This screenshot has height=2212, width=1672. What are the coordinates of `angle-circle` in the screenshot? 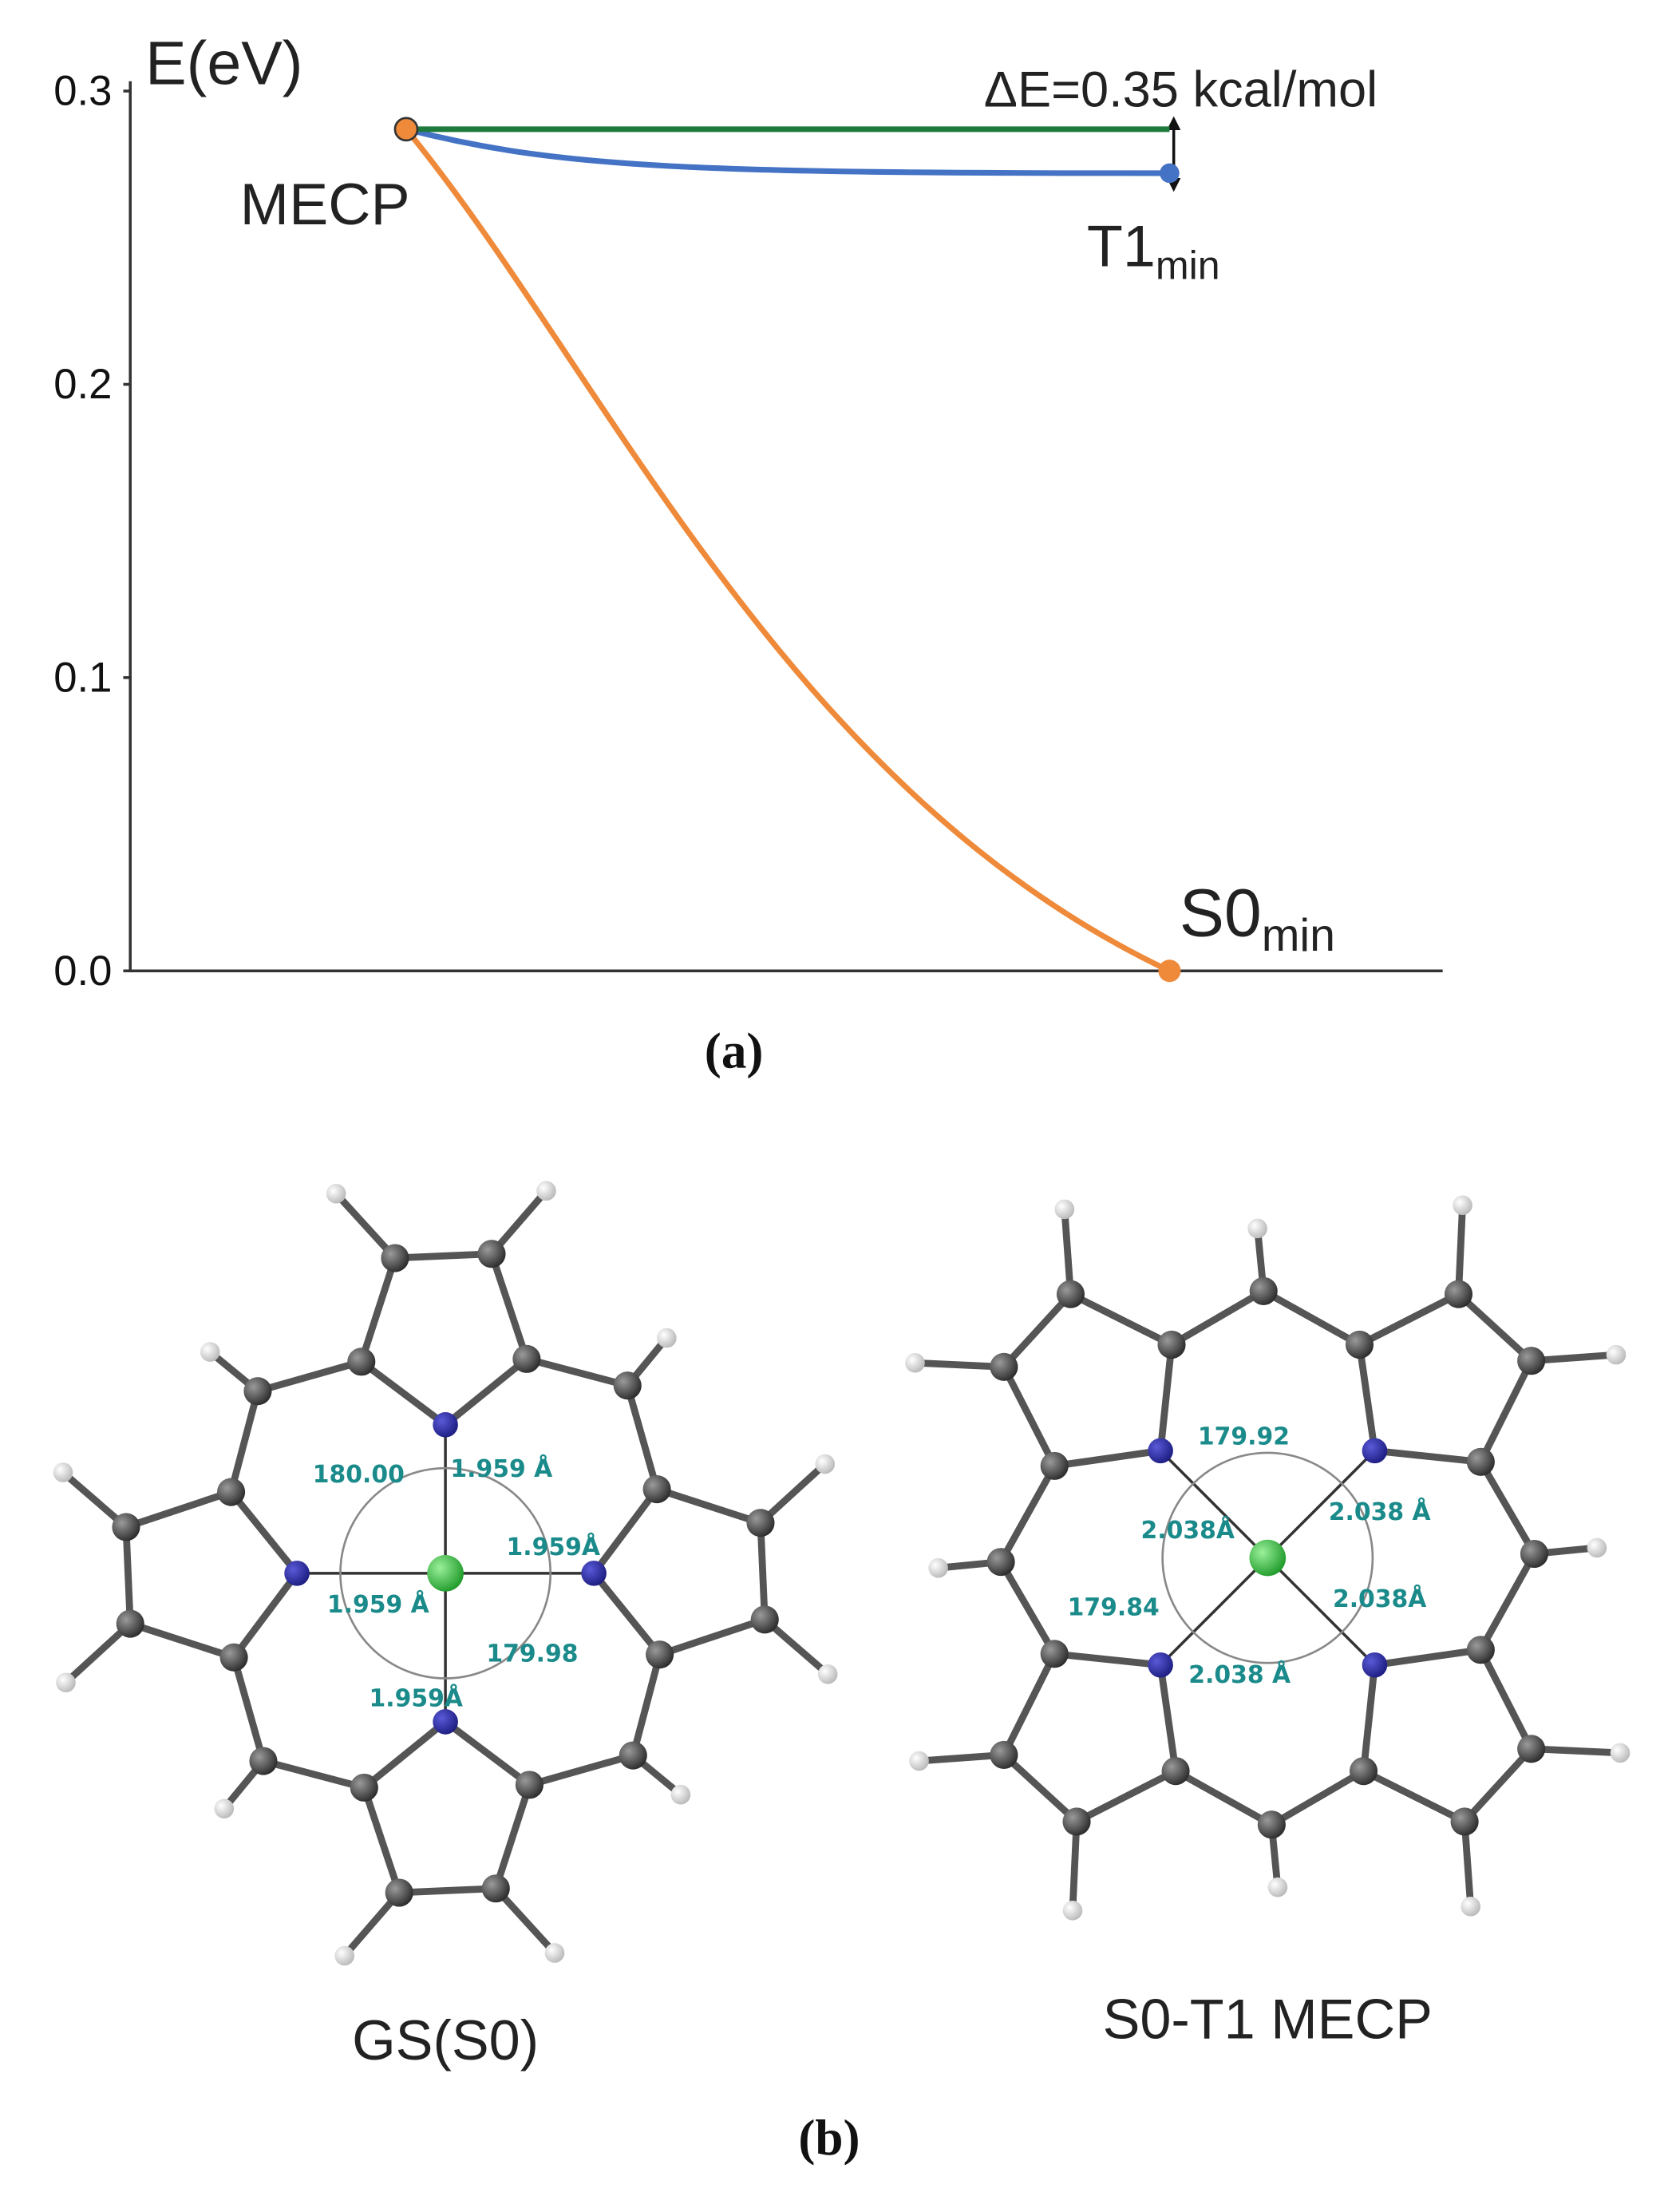 It's located at (446, 1573).